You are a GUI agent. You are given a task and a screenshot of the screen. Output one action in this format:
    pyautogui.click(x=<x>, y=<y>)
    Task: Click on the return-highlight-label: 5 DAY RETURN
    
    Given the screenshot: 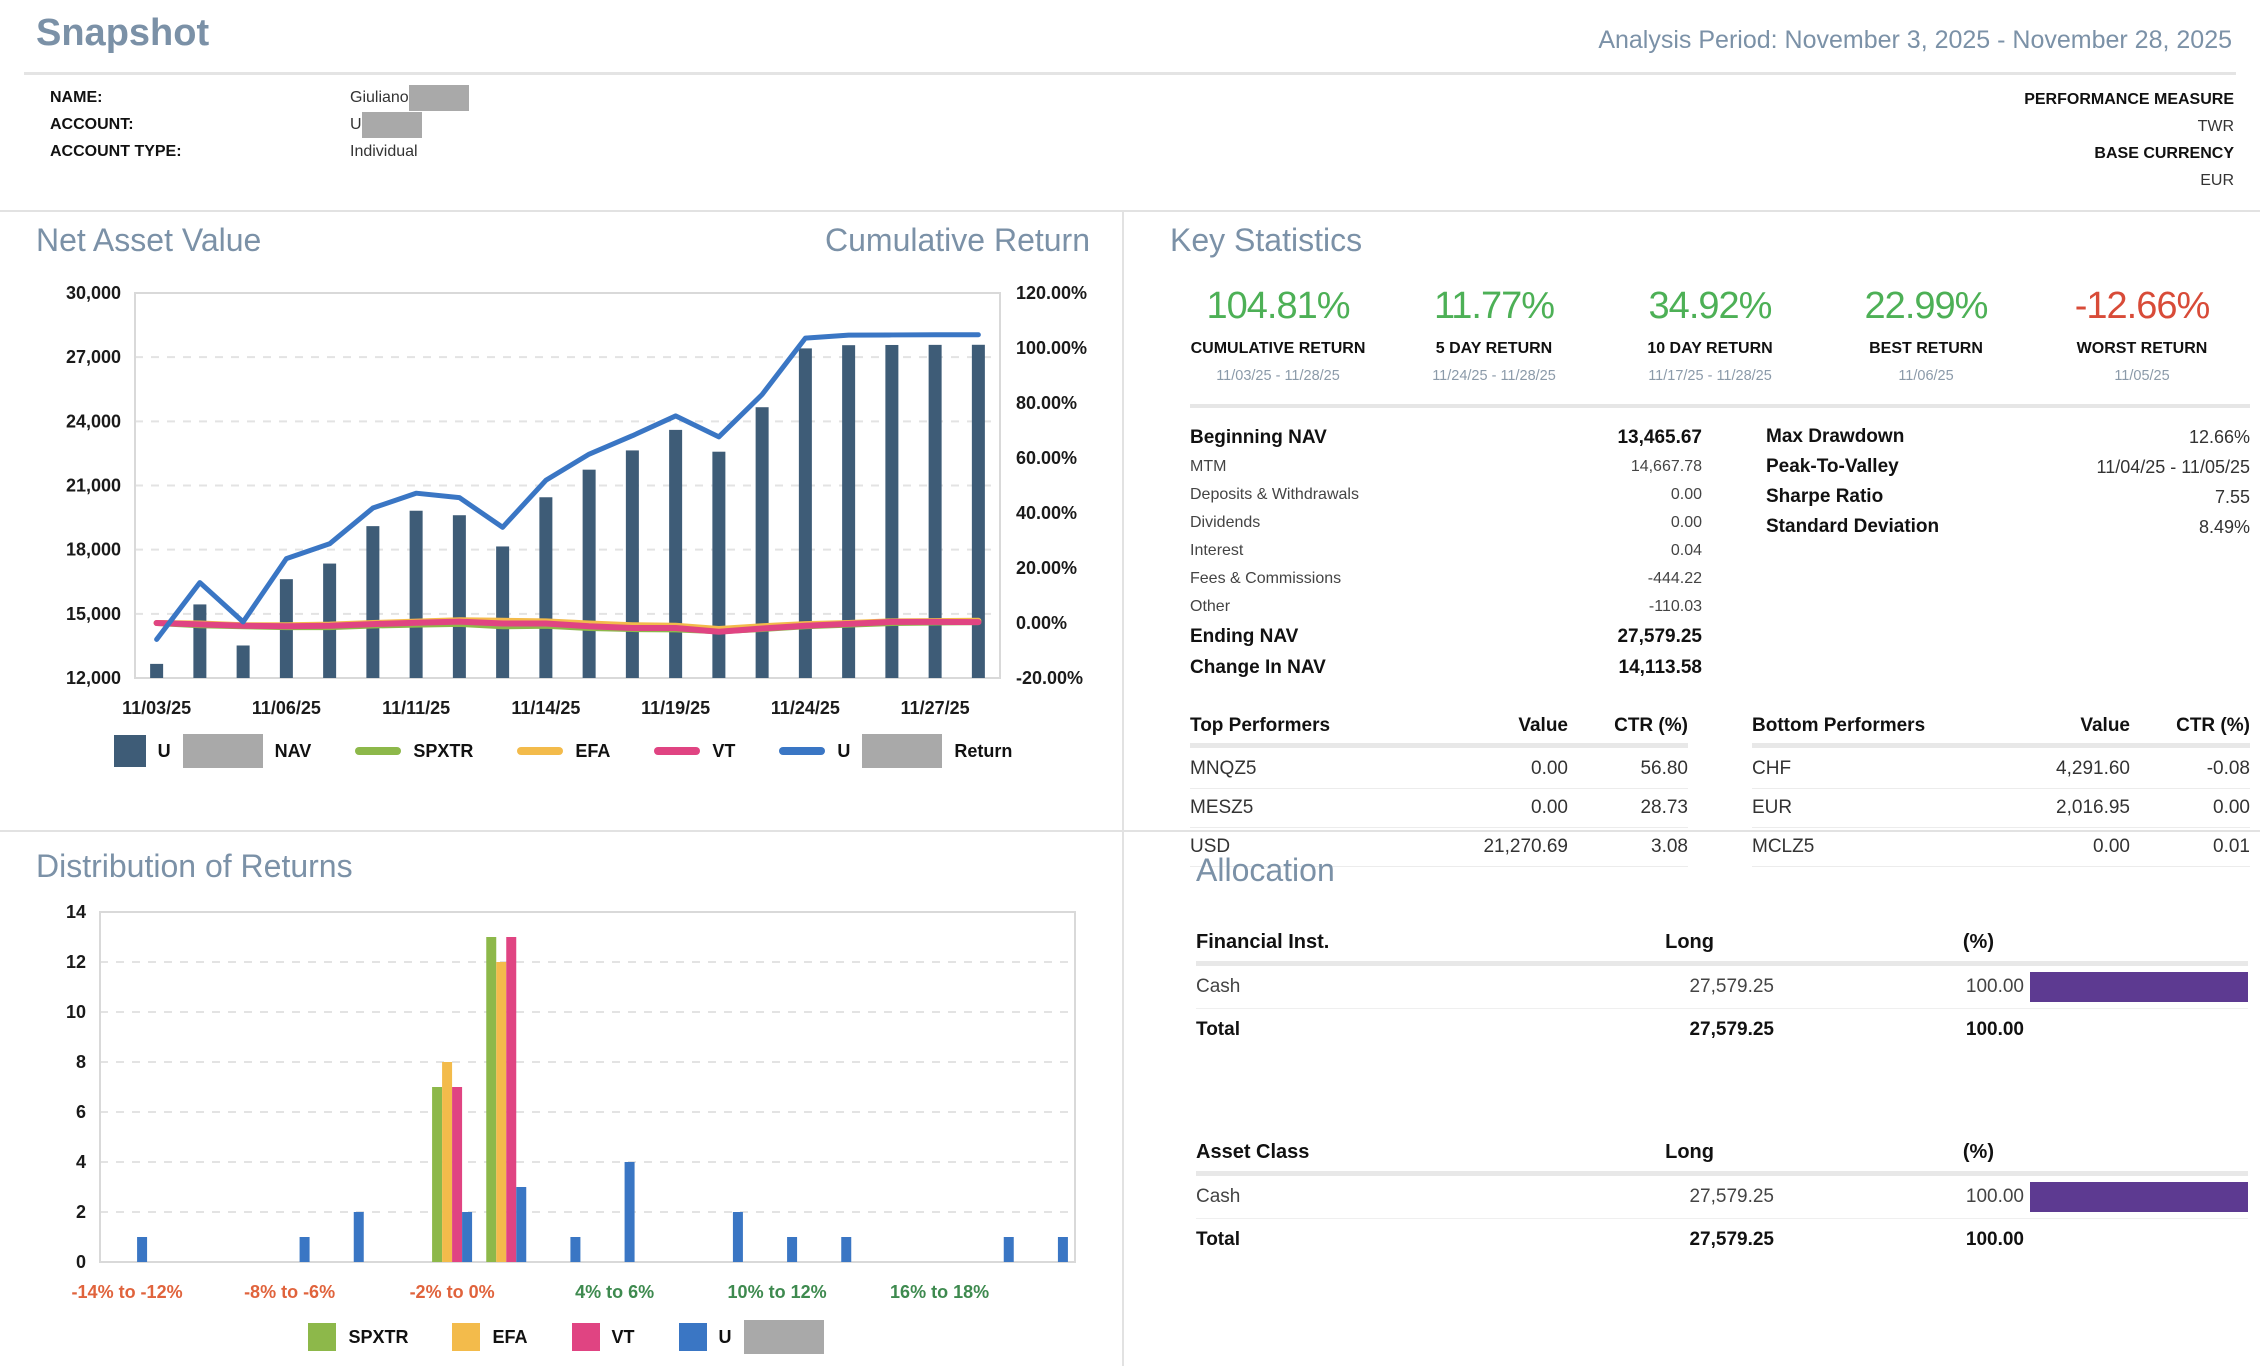 What is the action you would take?
    pyautogui.click(x=1494, y=348)
    